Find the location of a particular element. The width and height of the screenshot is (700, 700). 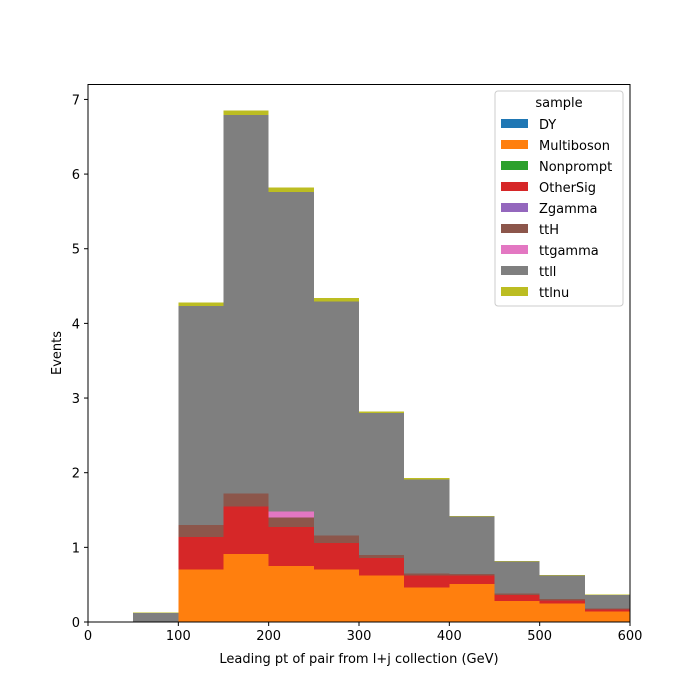

legend-swatch-othersig is located at coordinates (514, 186).